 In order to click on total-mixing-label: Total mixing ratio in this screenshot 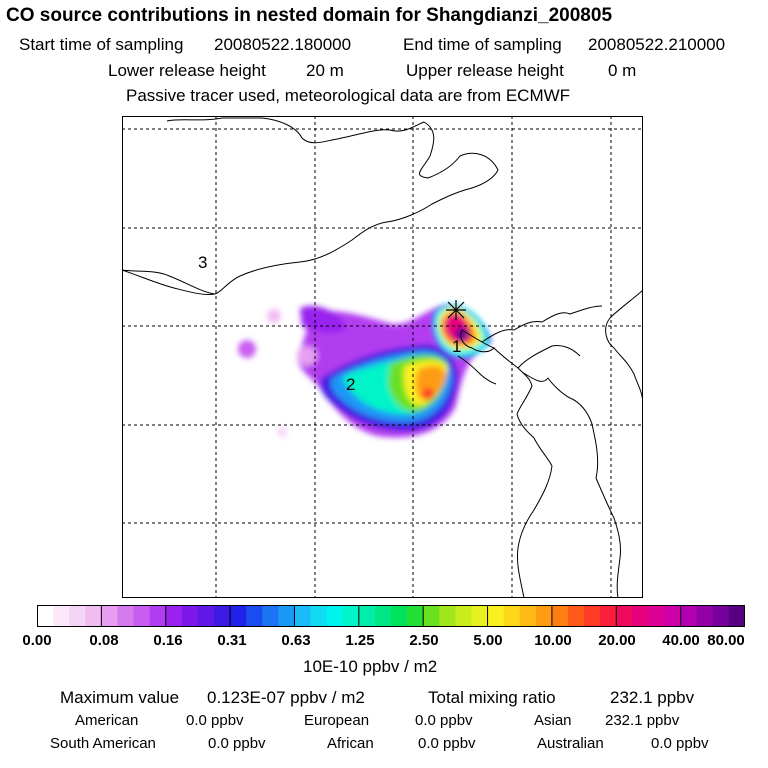, I will do `click(492, 697)`.